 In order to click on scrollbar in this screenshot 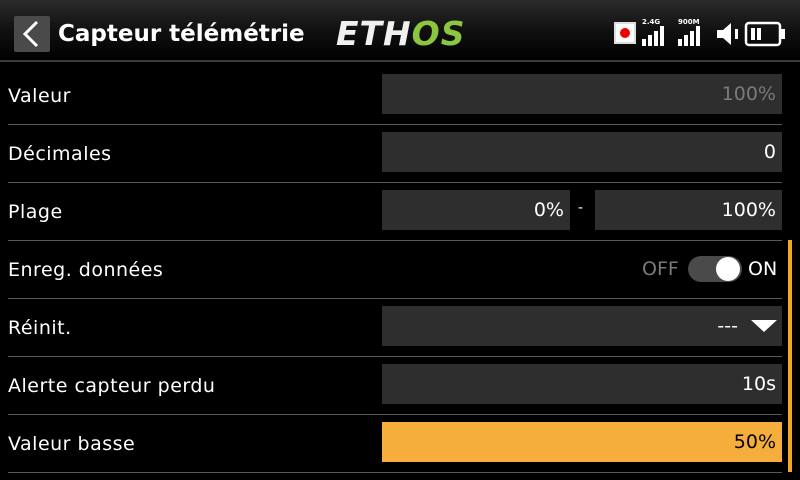, I will do `click(790, 356)`.